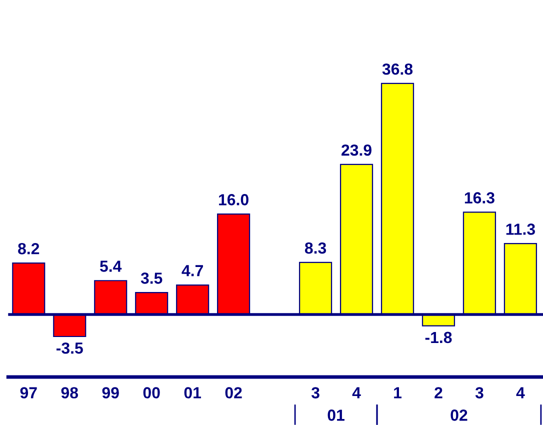 This screenshot has width=543, height=425. I want to click on data-label: 11.3, so click(520, 229).